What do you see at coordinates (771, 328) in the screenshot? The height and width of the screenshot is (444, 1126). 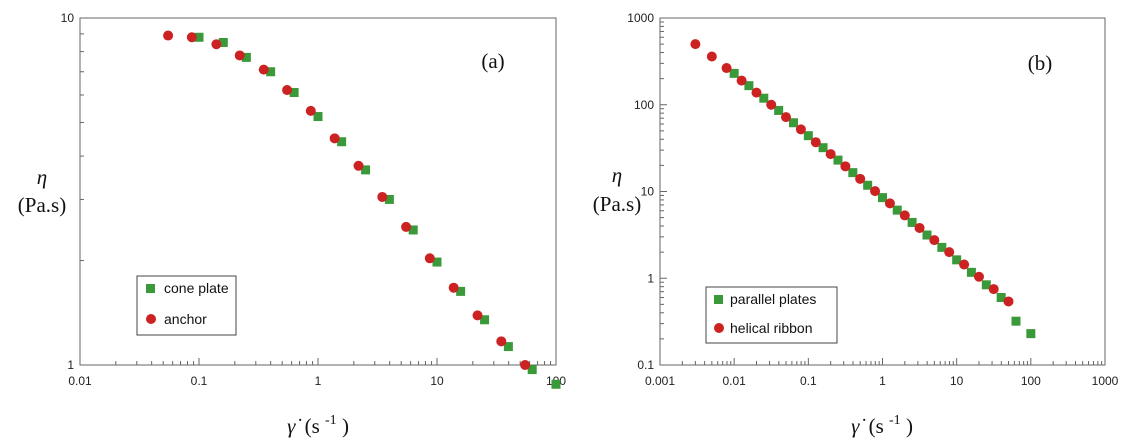 I see `legend-label-helical-ribbon: helical ribbon` at bounding box center [771, 328].